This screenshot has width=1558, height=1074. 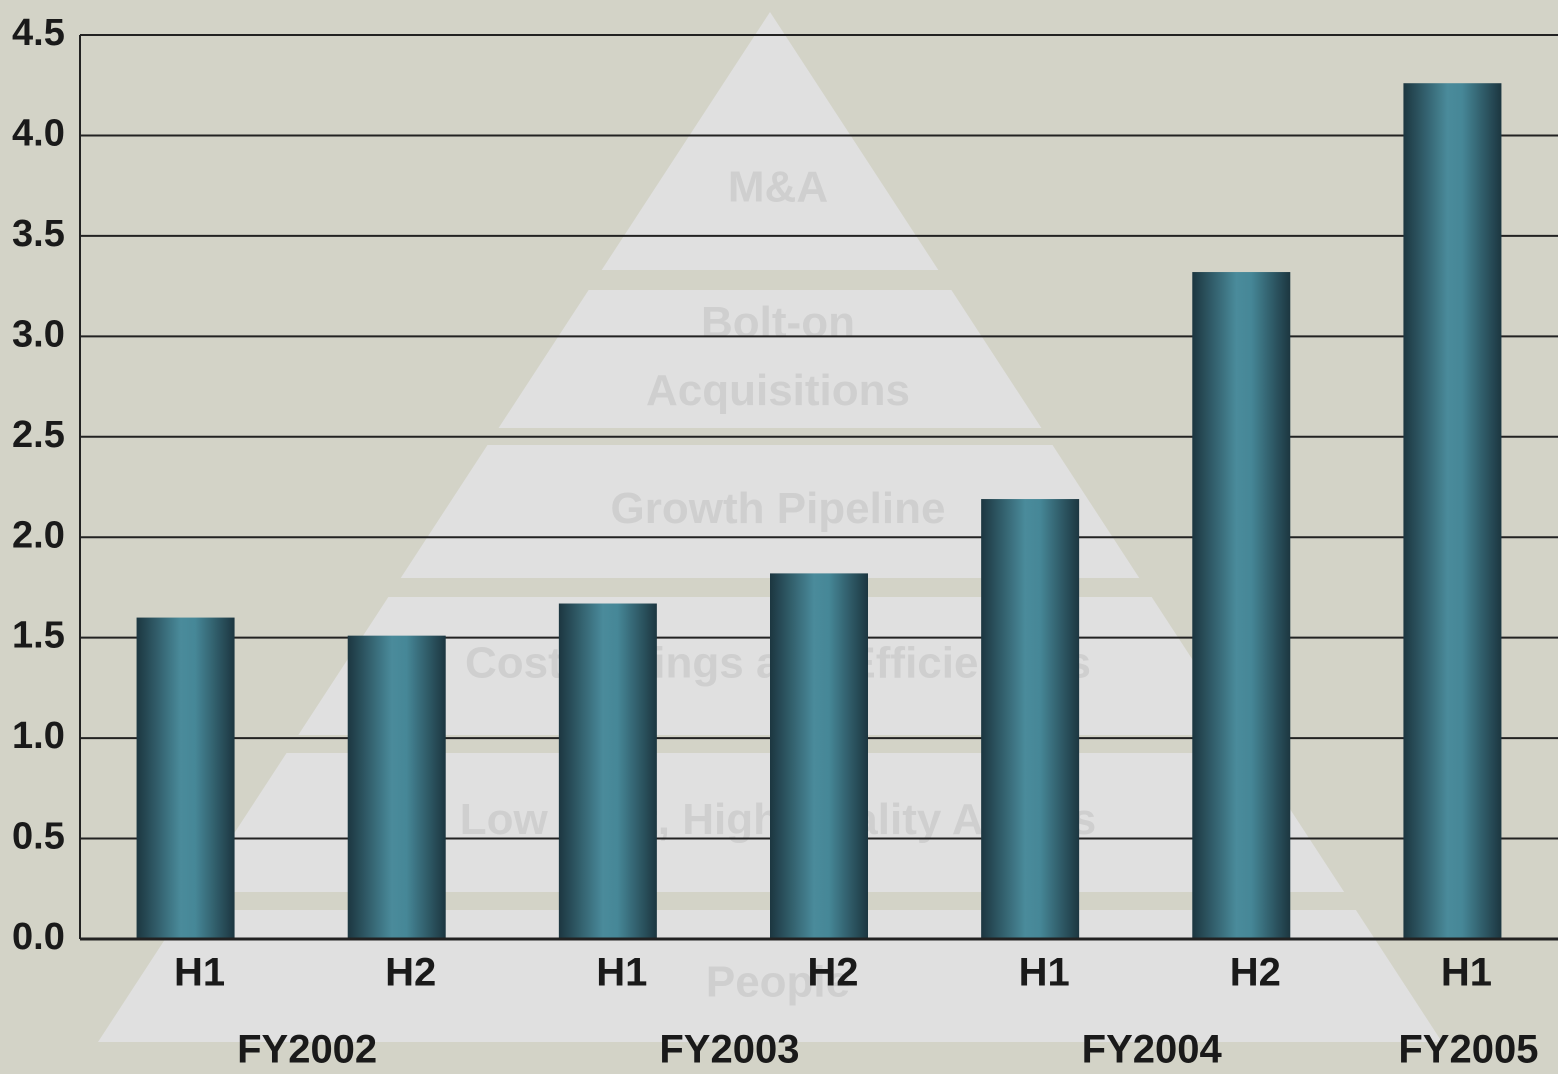 What do you see at coordinates (778, 508) in the screenshot?
I see `pyramid-label: Growth Pipeline` at bounding box center [778, 508].